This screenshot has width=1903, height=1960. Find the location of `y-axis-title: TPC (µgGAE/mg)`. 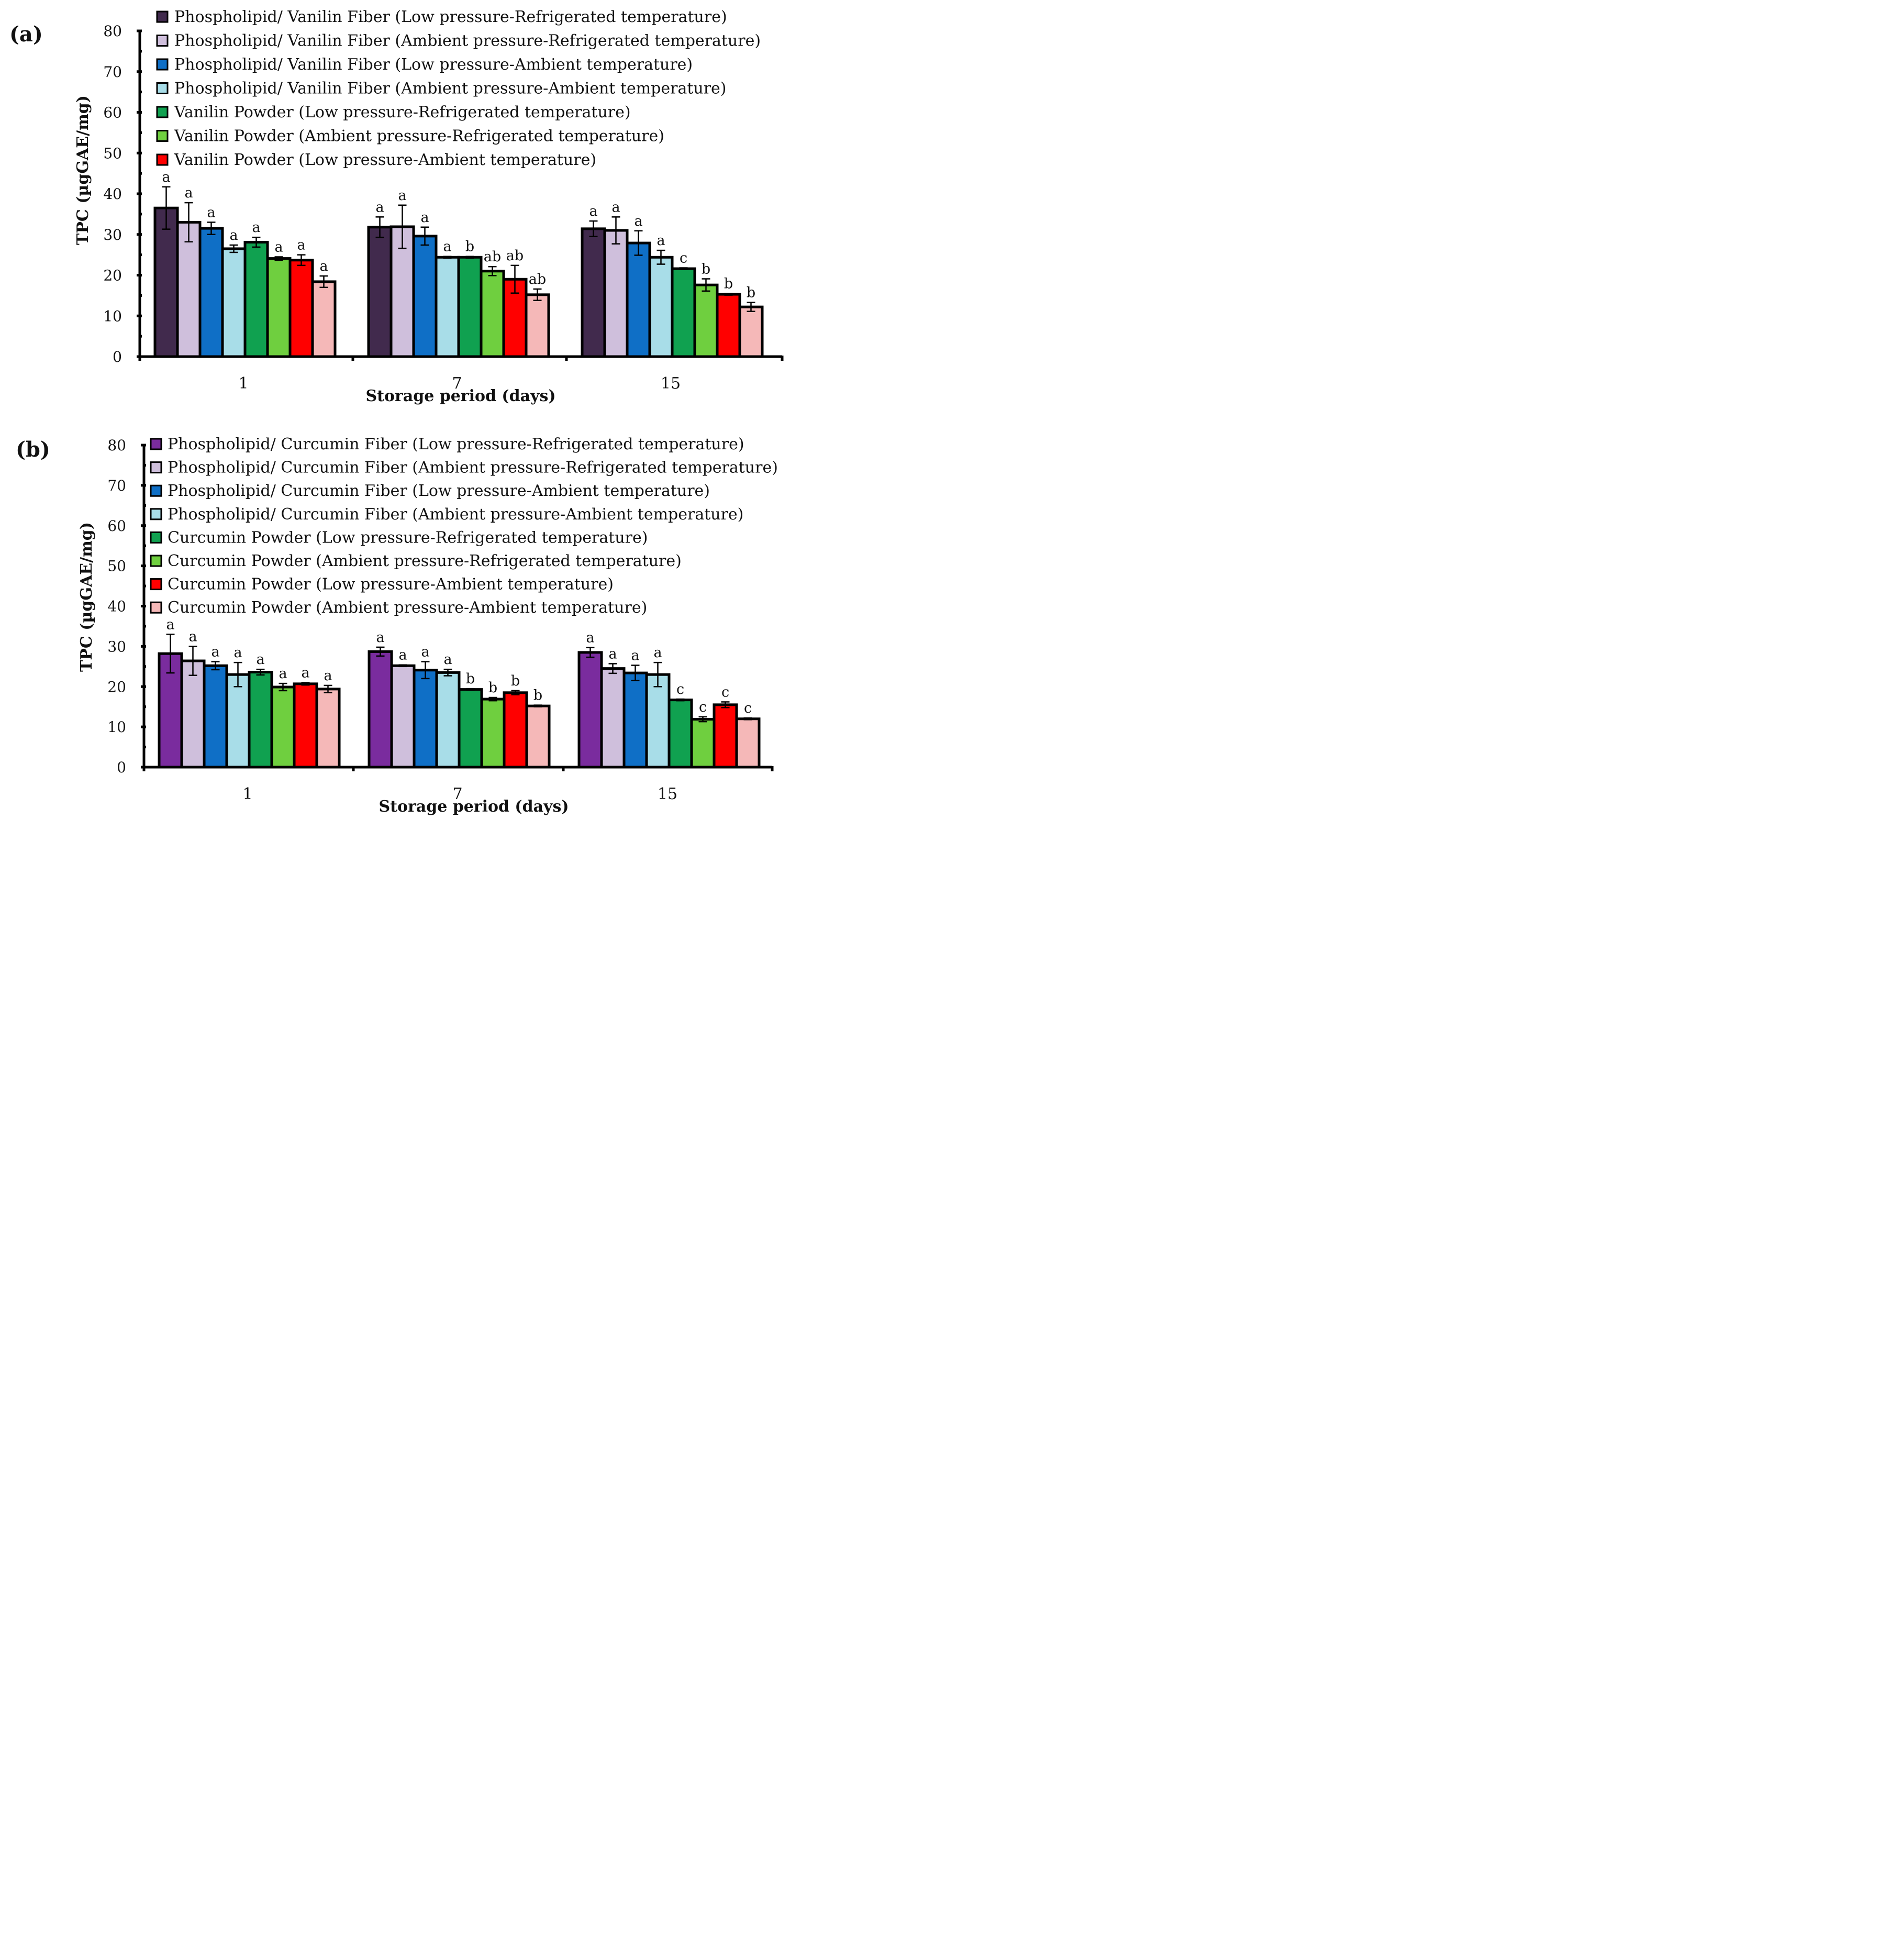

y-axis-title: TPC (µgGAE/mg) is located at coordinates (86, 597).